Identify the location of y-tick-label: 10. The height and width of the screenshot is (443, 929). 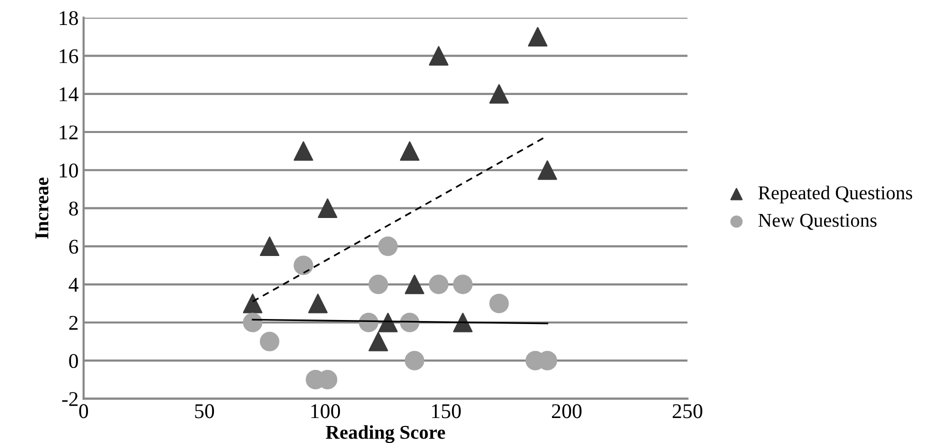
(69, 170).